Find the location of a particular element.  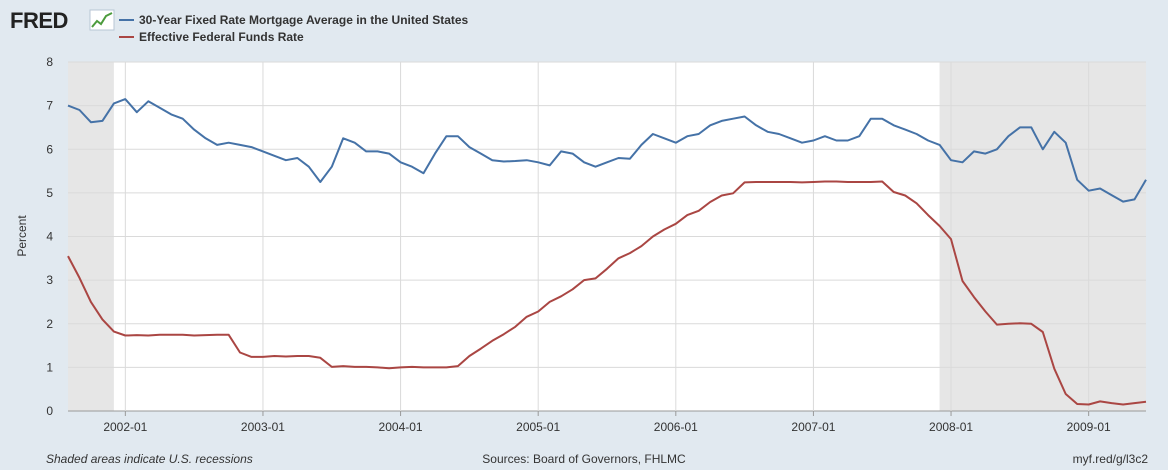

y-axis-ticks: 0 1 2 3 4 5 6 7 8 is located at coordinates (49, 236).